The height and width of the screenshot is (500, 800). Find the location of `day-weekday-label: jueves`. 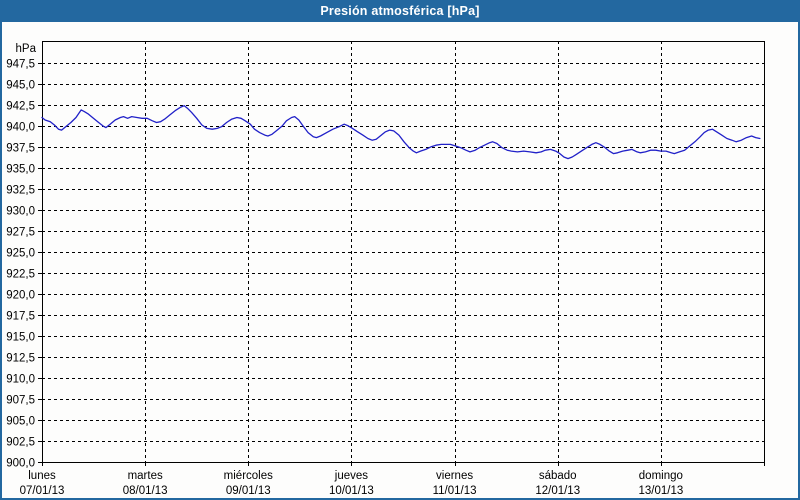

day-weekday-label: jueves is located at coordinates (351, 476).